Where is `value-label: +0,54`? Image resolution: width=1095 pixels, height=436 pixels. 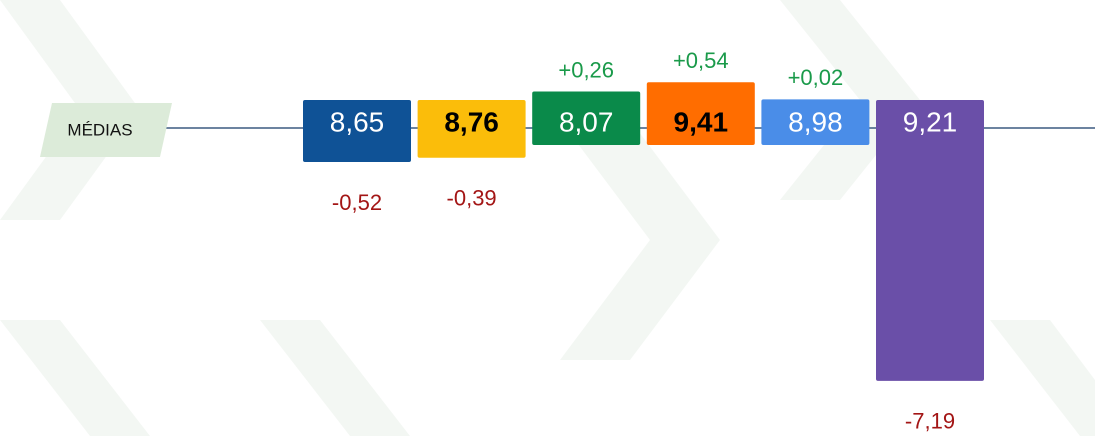 value-label: +0,54 is located at coordinates (701, 60).